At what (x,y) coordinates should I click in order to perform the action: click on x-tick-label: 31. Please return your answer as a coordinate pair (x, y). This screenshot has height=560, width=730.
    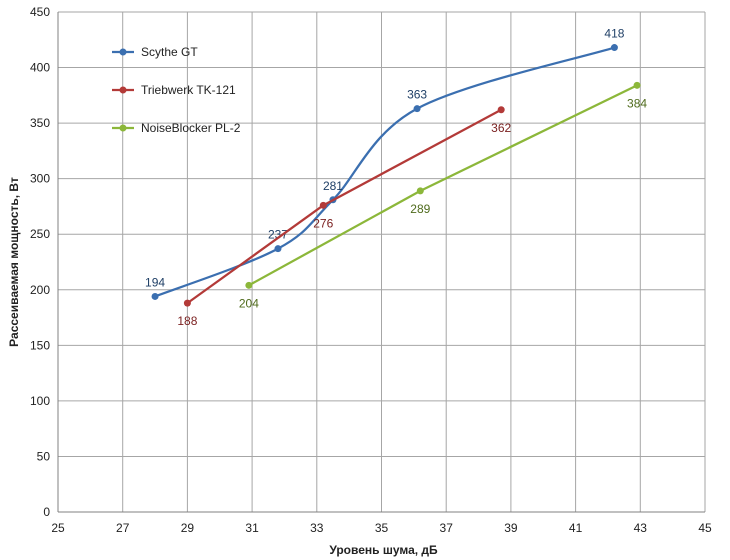
    Looking at the image, I should click on (252, 528).